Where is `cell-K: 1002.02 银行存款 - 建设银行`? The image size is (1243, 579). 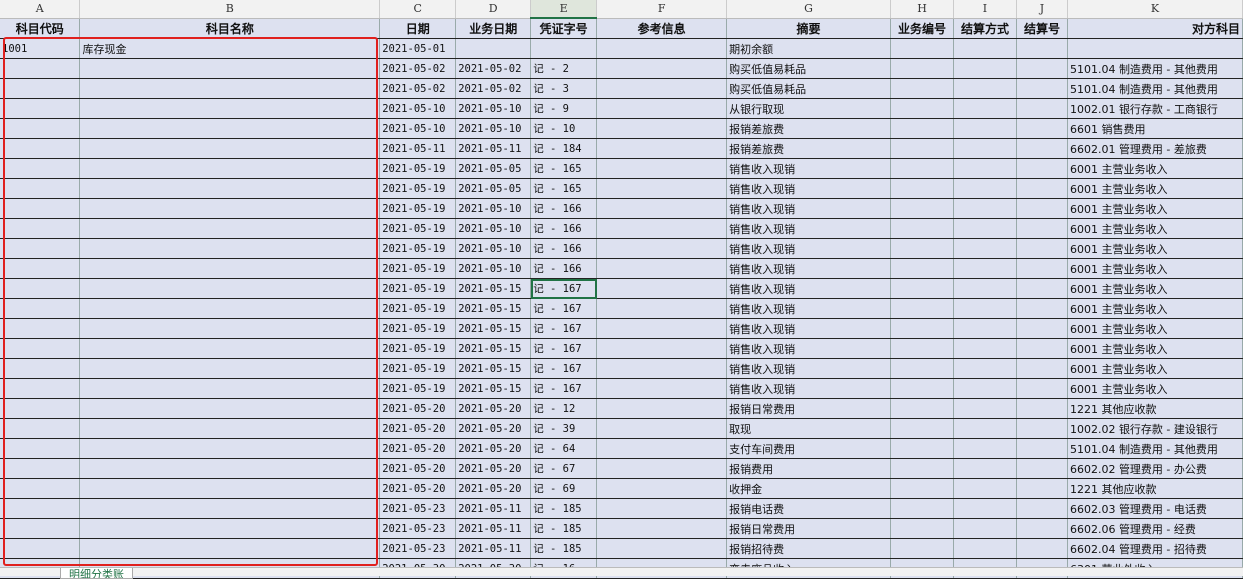
cell-K: 1002.02 银行存款 - 建设银行 is located at coordinates (1155, 428).